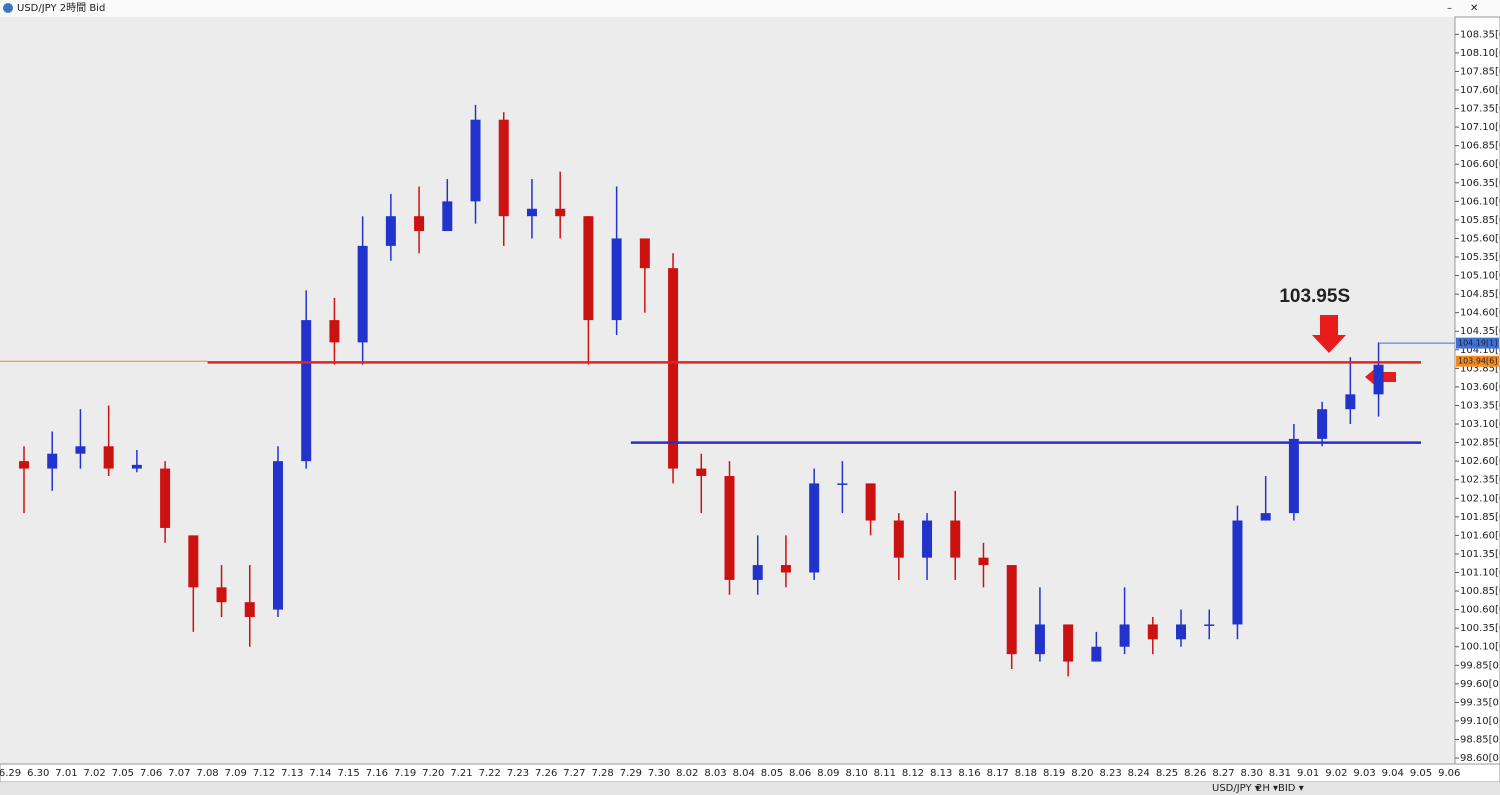  What do you see at coordinates (800, 773) in the screenshot?
I see `x-tick-label: 8.06` at bounding box center [800, 773].